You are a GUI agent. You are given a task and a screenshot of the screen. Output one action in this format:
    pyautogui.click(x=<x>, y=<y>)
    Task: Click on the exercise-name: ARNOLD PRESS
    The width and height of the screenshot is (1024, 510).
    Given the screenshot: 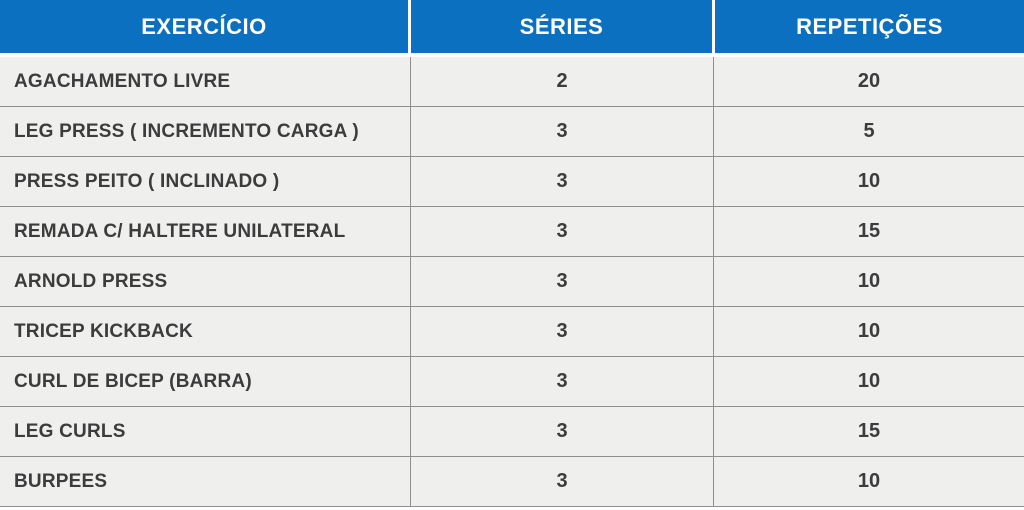 What is the action you would take?
    pyautogui.click(x=91, y=281)
    